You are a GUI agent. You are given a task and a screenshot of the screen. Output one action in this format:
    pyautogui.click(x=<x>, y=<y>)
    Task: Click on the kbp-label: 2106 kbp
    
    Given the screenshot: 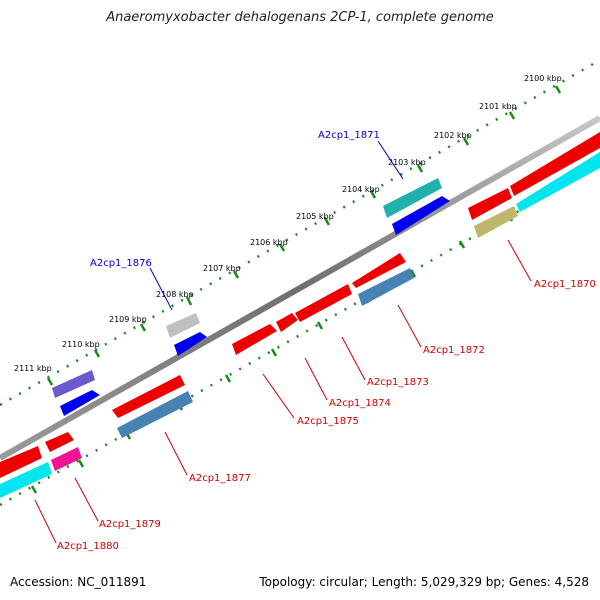 What is the action you would take?
    pyautogui.click(x=269, y=242)
    